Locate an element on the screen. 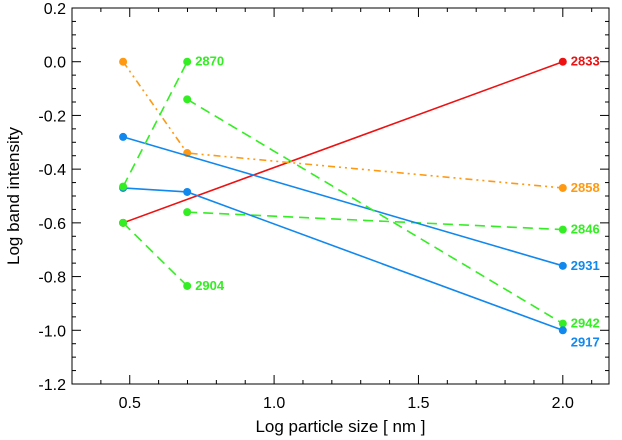 This screenshot has width=622, height=440. y-tick-label: -1.2 is located at coordinates (52, 385).